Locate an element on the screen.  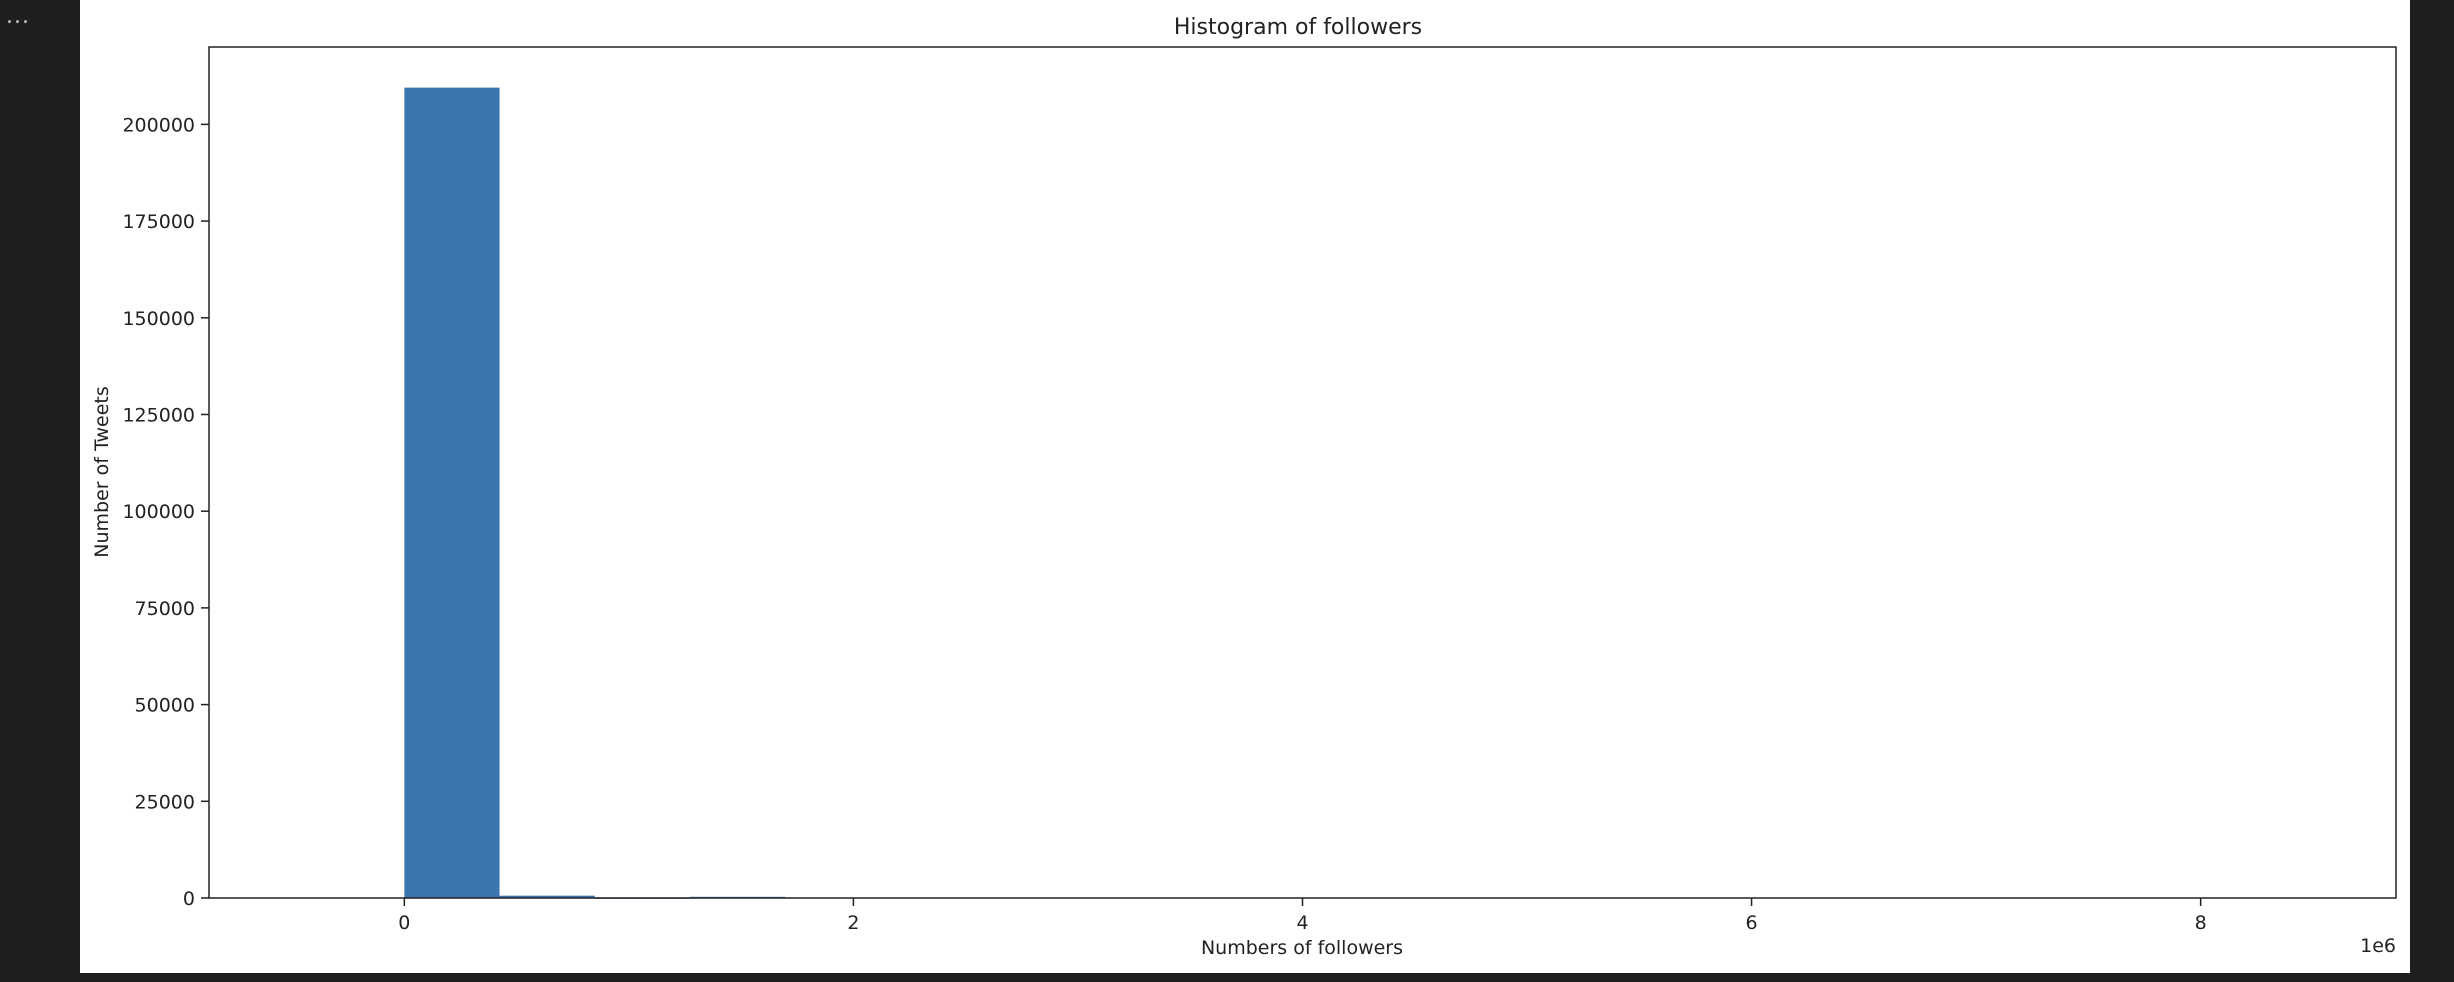
x-tick-label: 8 is located at coordinates (2201, 923).